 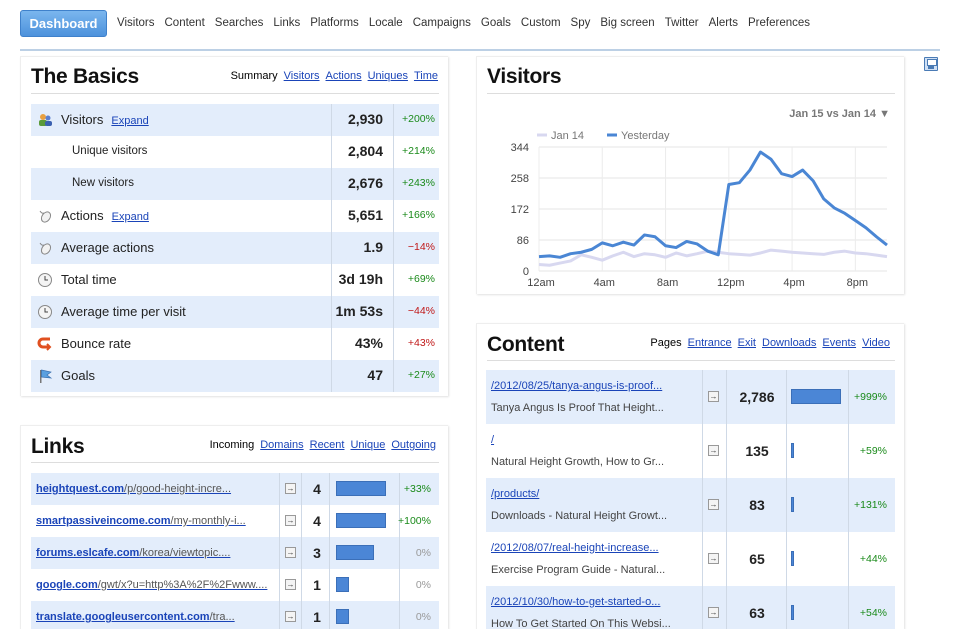 I want to click on basics-row-label: Bounce rate, so click(x=96, y=343).